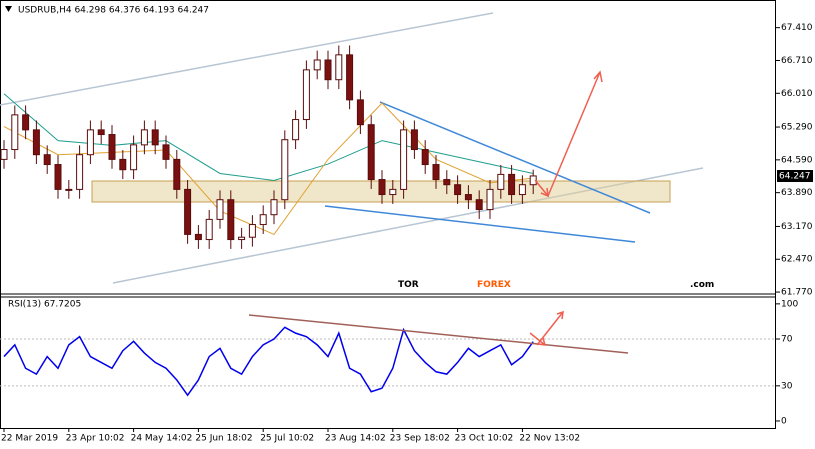 This screenshot has width=815, height=449. Describe the element at coordinates (702, 285) in the screenshot. I see `watermark: .com` at that location.